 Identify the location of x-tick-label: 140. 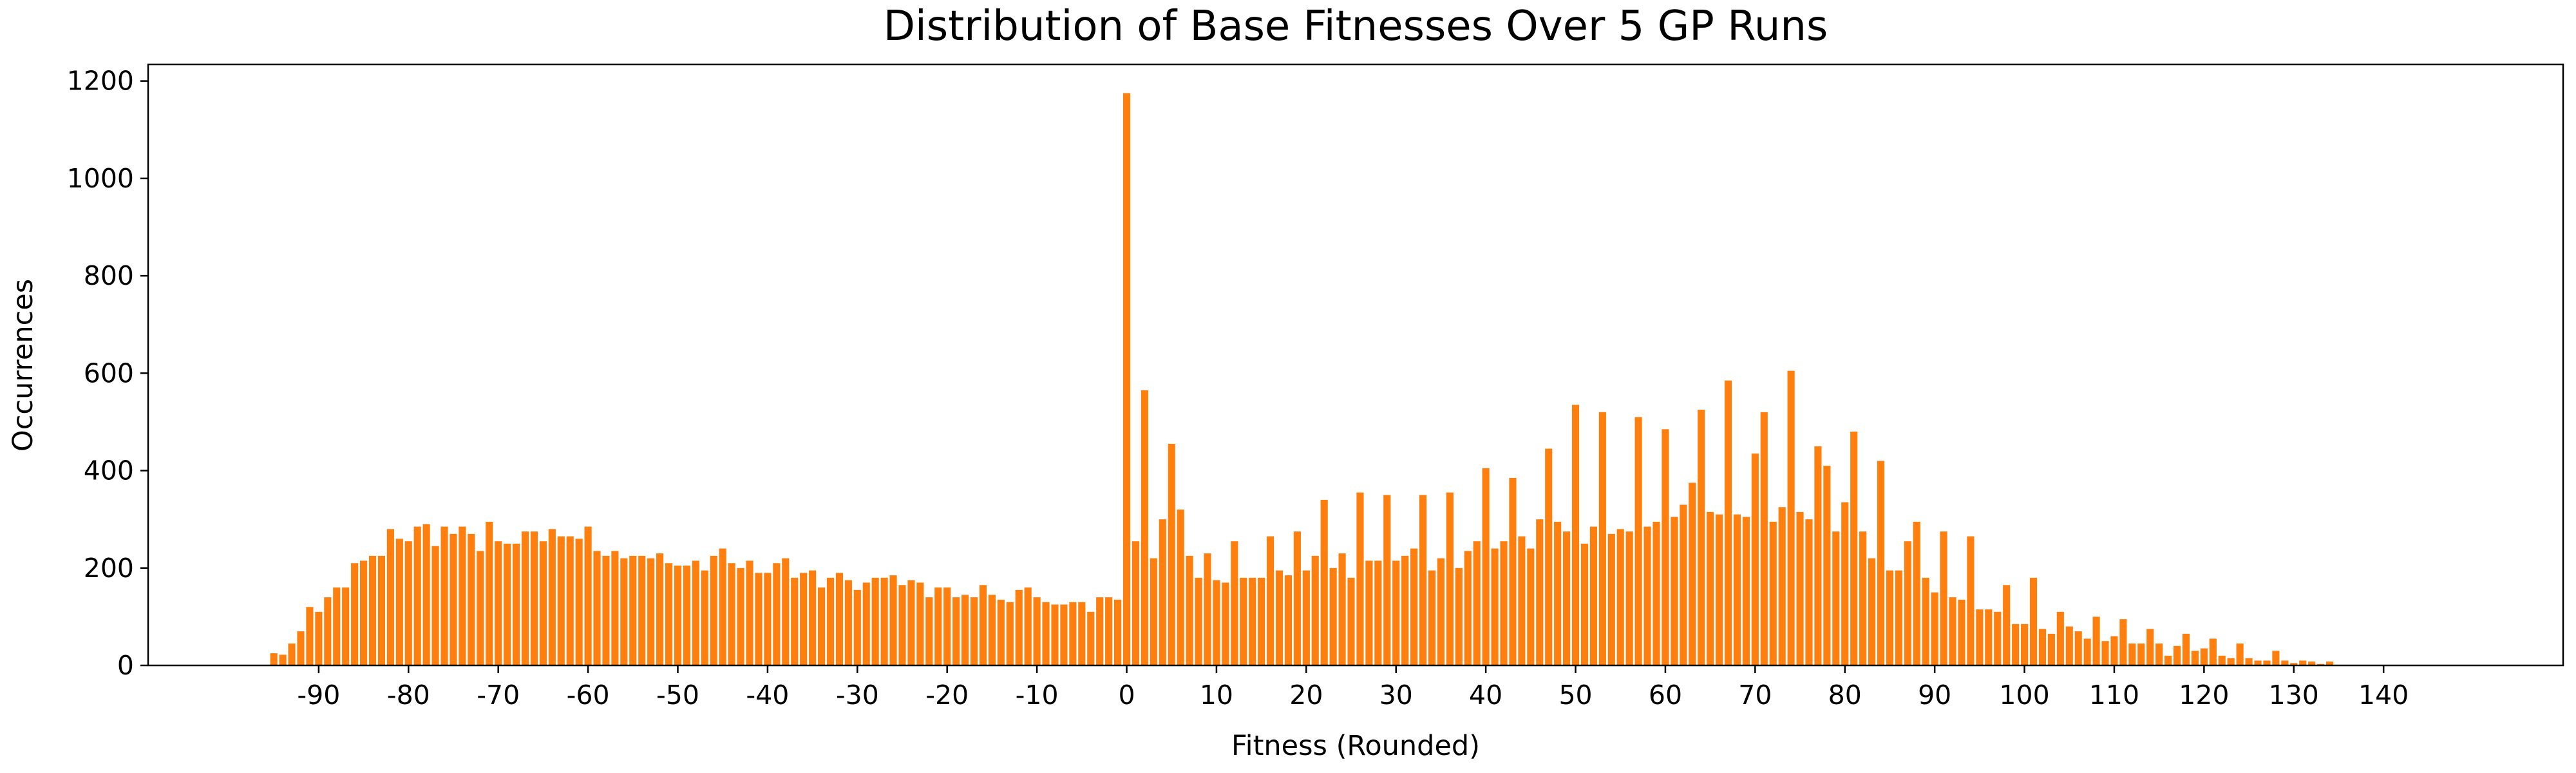
(2383, 695).